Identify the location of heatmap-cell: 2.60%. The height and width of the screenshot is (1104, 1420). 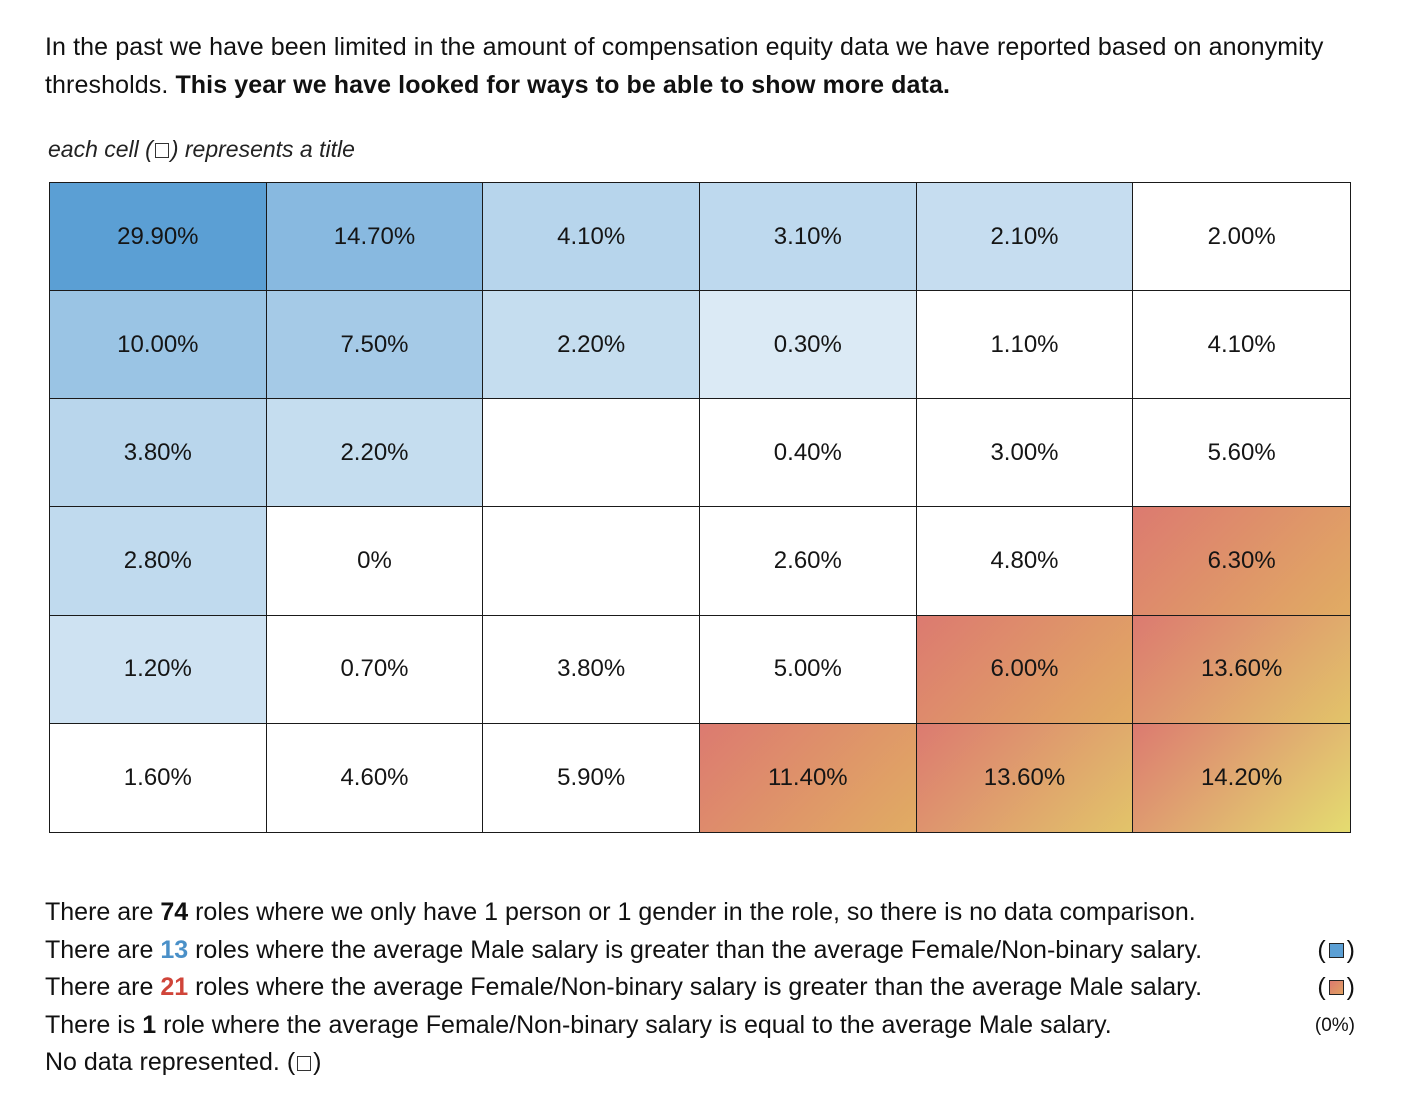
(808, 561).